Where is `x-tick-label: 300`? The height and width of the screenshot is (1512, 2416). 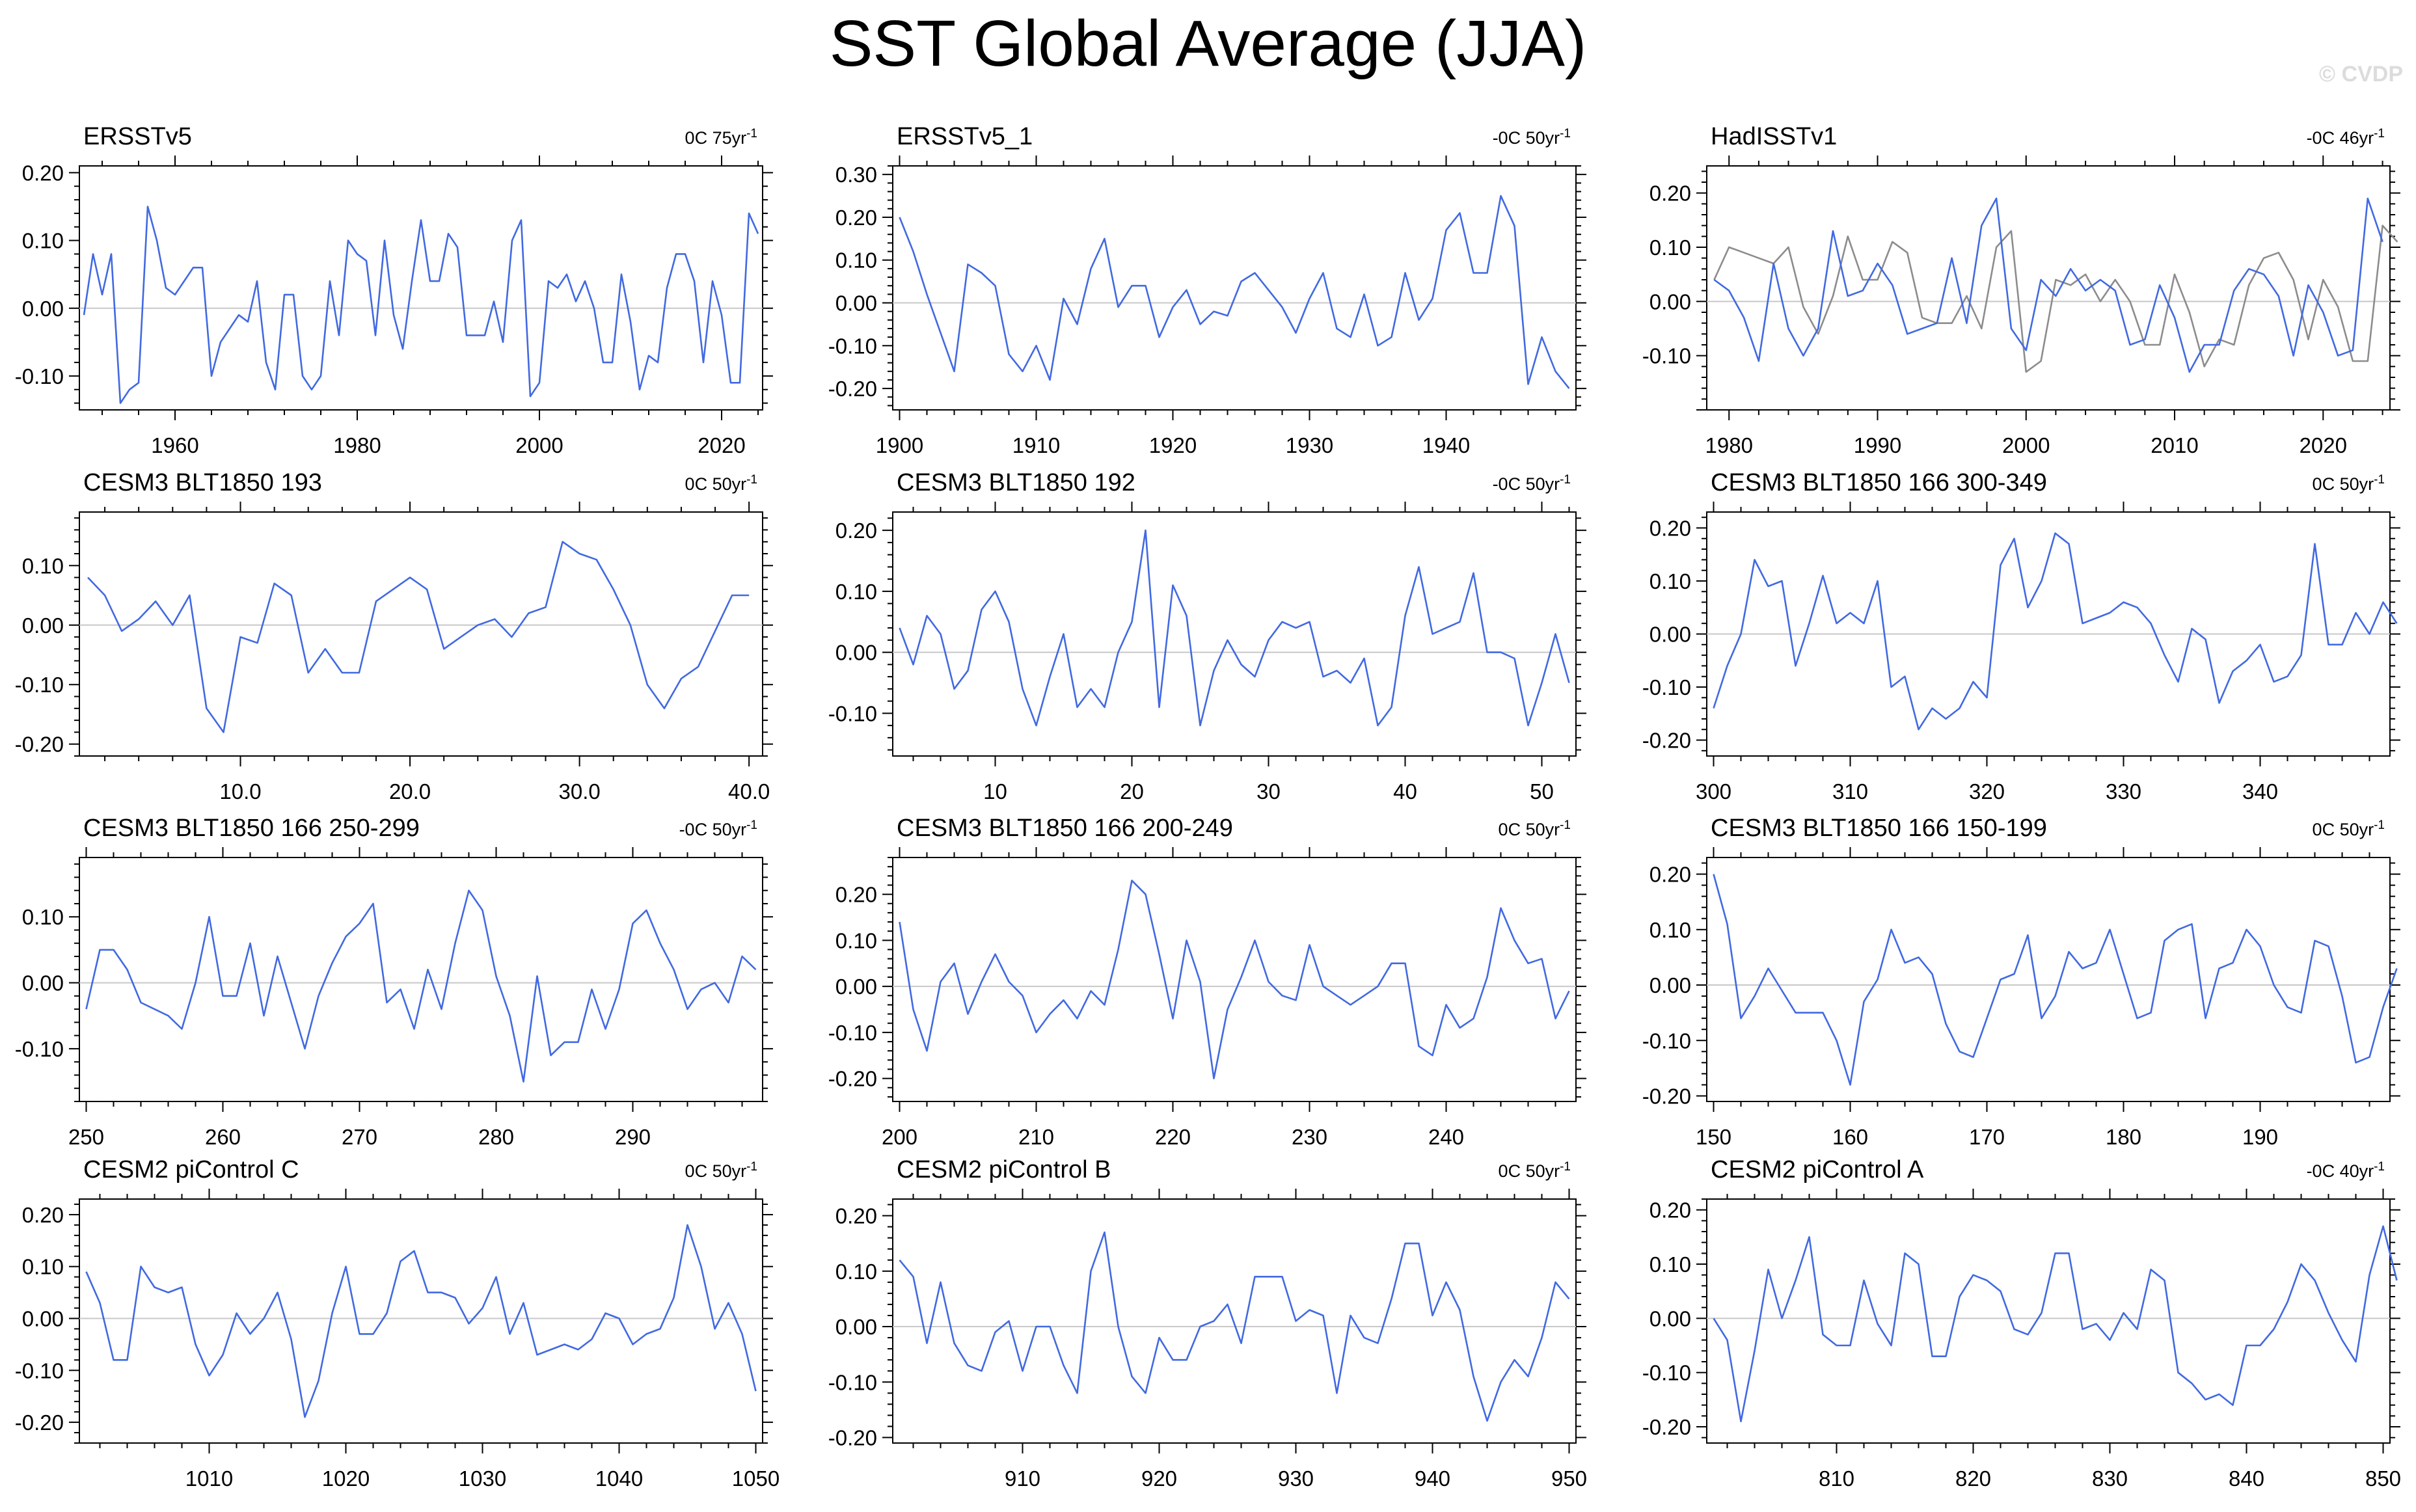 x-tick-label: 300 is located at coordinates (1713, 791).